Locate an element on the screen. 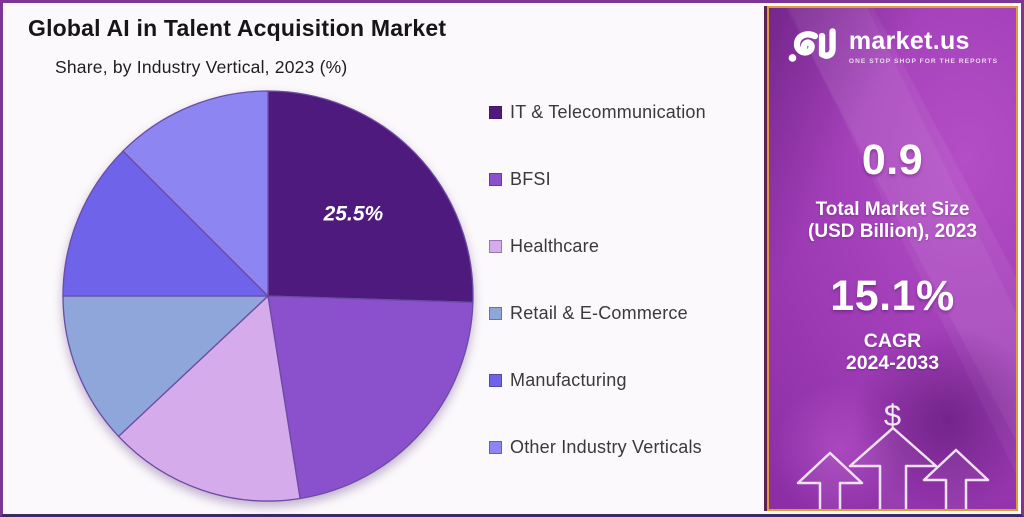 Image resolution: width=1024 pixels, height=517 pixels. brand-text: market.us ONE STOP SHOP FOR THE REPORTS is located at coordinates (923, 46).